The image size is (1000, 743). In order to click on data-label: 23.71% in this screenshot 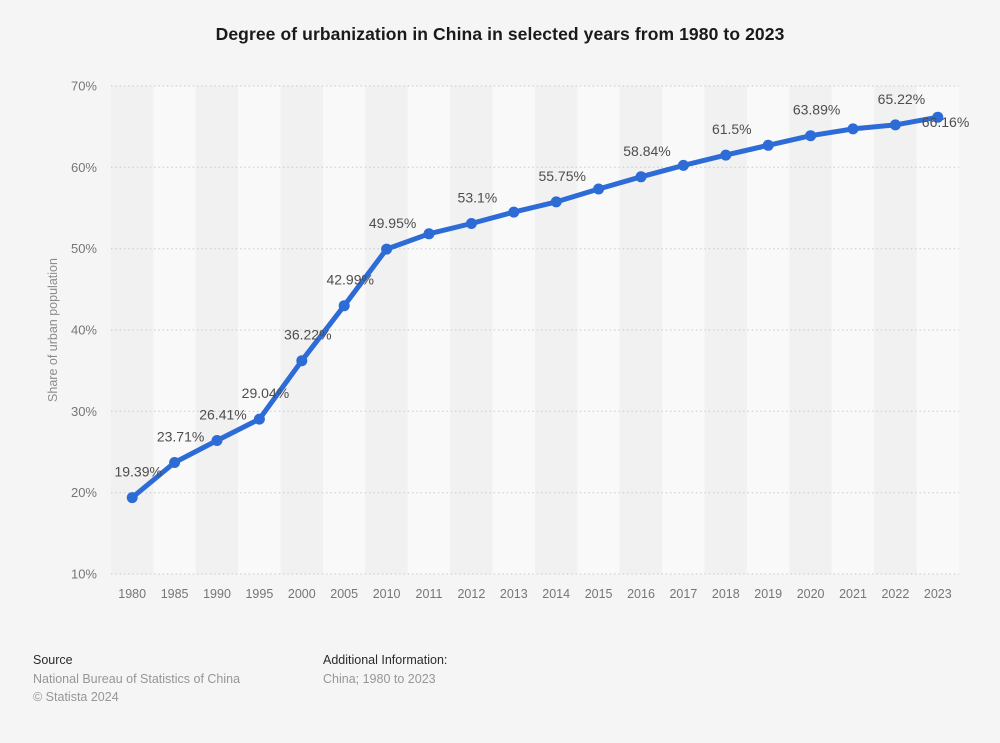, I will do `click(180, 437)`.